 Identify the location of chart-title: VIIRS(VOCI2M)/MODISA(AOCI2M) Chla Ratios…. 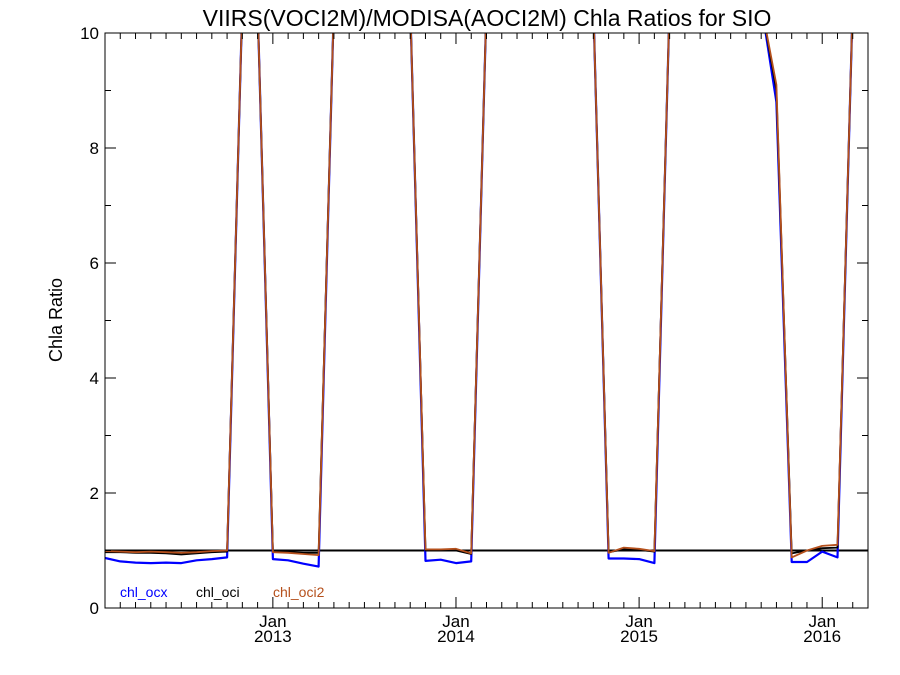
(487, 18).